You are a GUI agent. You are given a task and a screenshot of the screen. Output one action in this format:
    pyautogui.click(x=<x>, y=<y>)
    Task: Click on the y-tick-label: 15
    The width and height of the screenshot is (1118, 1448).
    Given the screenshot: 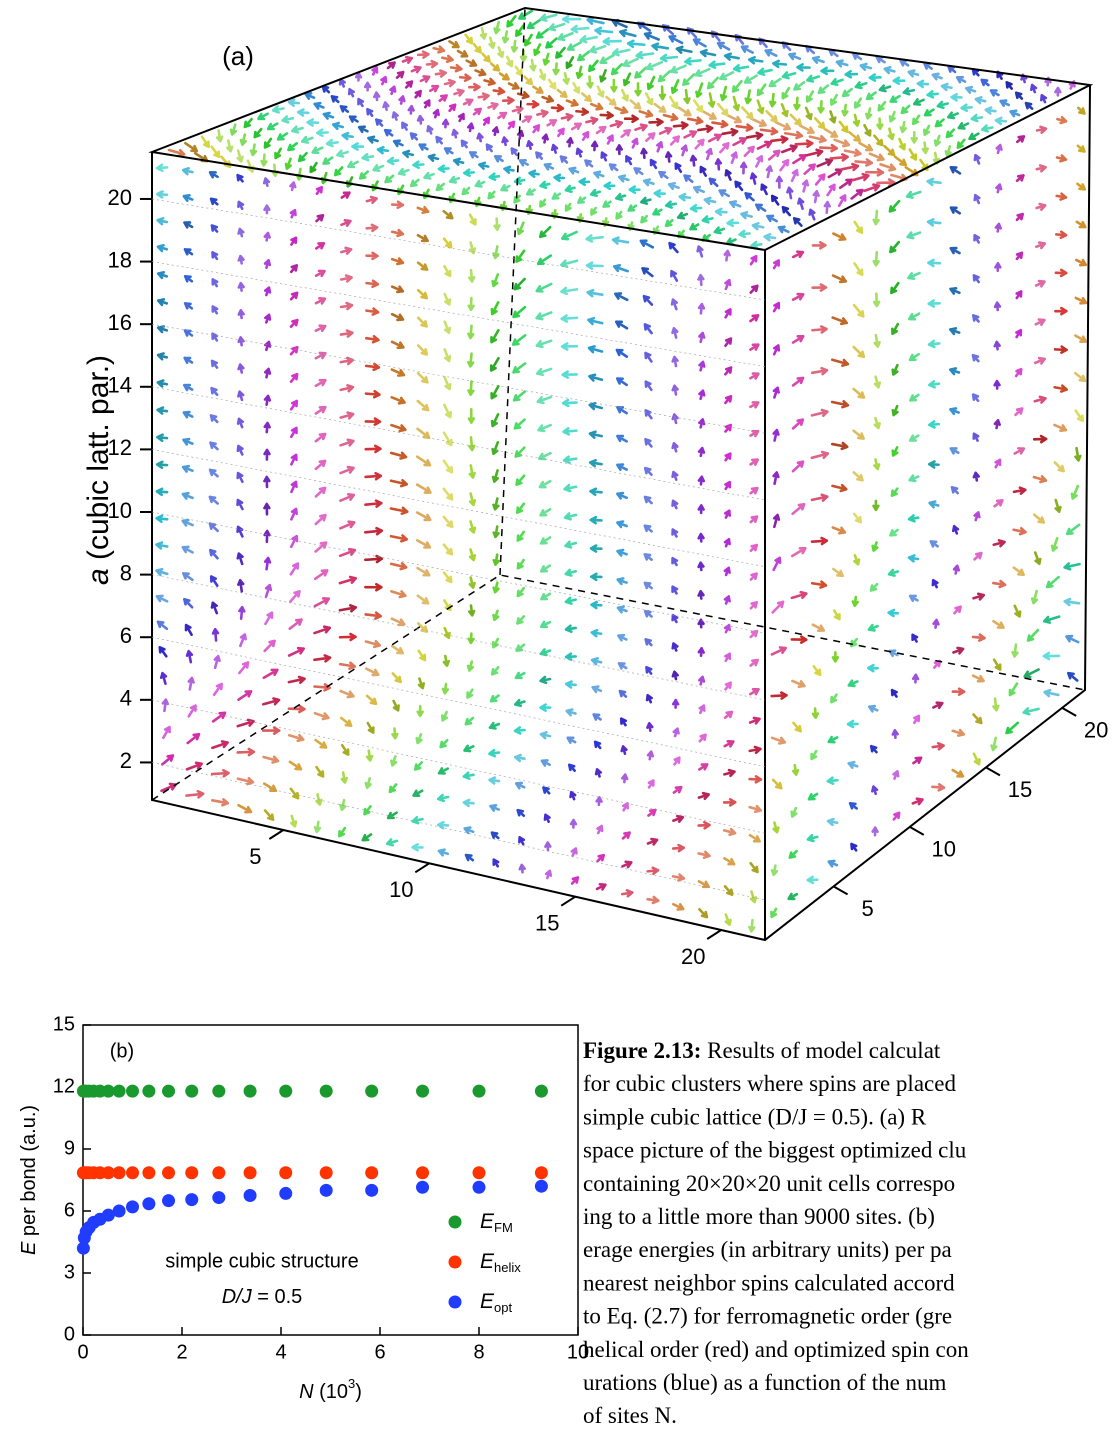 What is the action you would take?
    pyautogui.click(x=1020, y=789)
    